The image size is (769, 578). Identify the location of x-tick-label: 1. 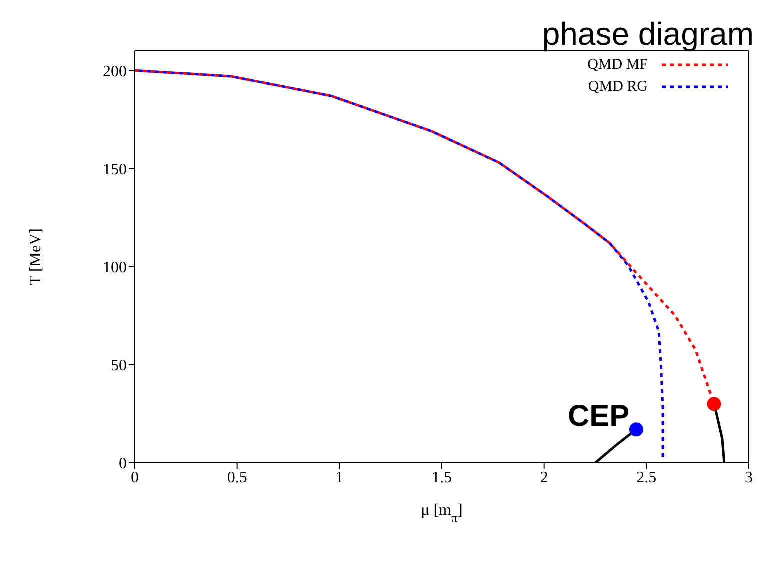
(340, 477).